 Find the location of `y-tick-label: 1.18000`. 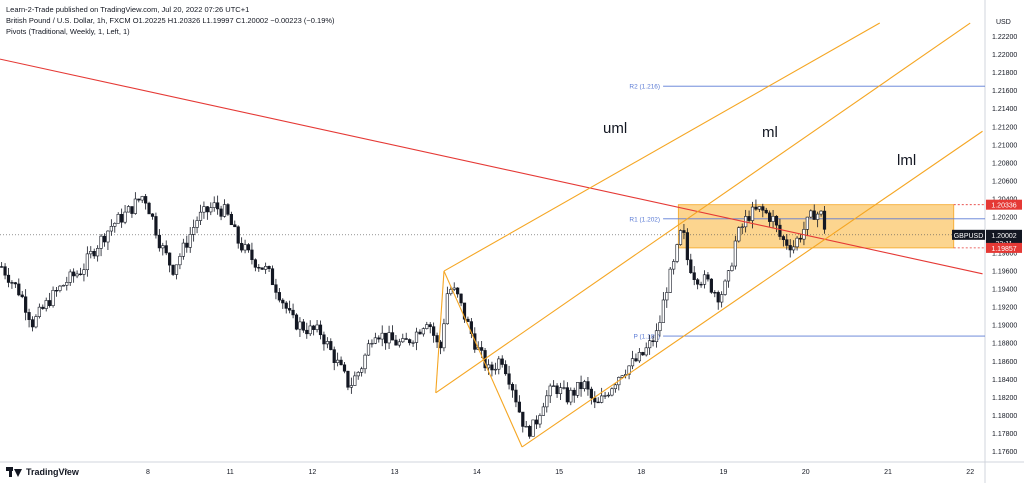

y-tick-label: 1.18000 is located at coordinates (1004, 416).